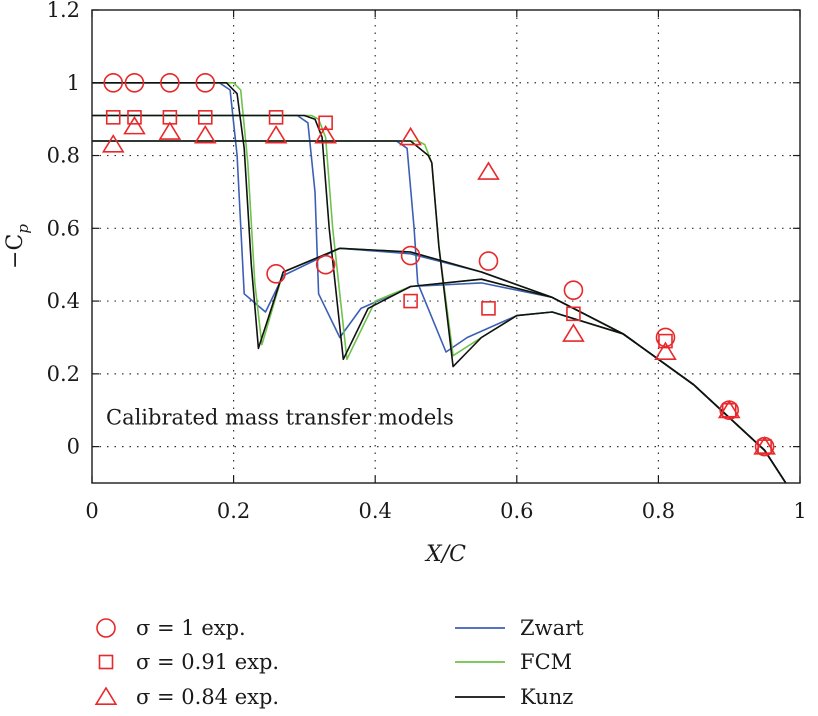  What do you see at coordinates (91, 511) in the screenshot?
I see `x-tick-label: 0` at bounding box center [91, 511].